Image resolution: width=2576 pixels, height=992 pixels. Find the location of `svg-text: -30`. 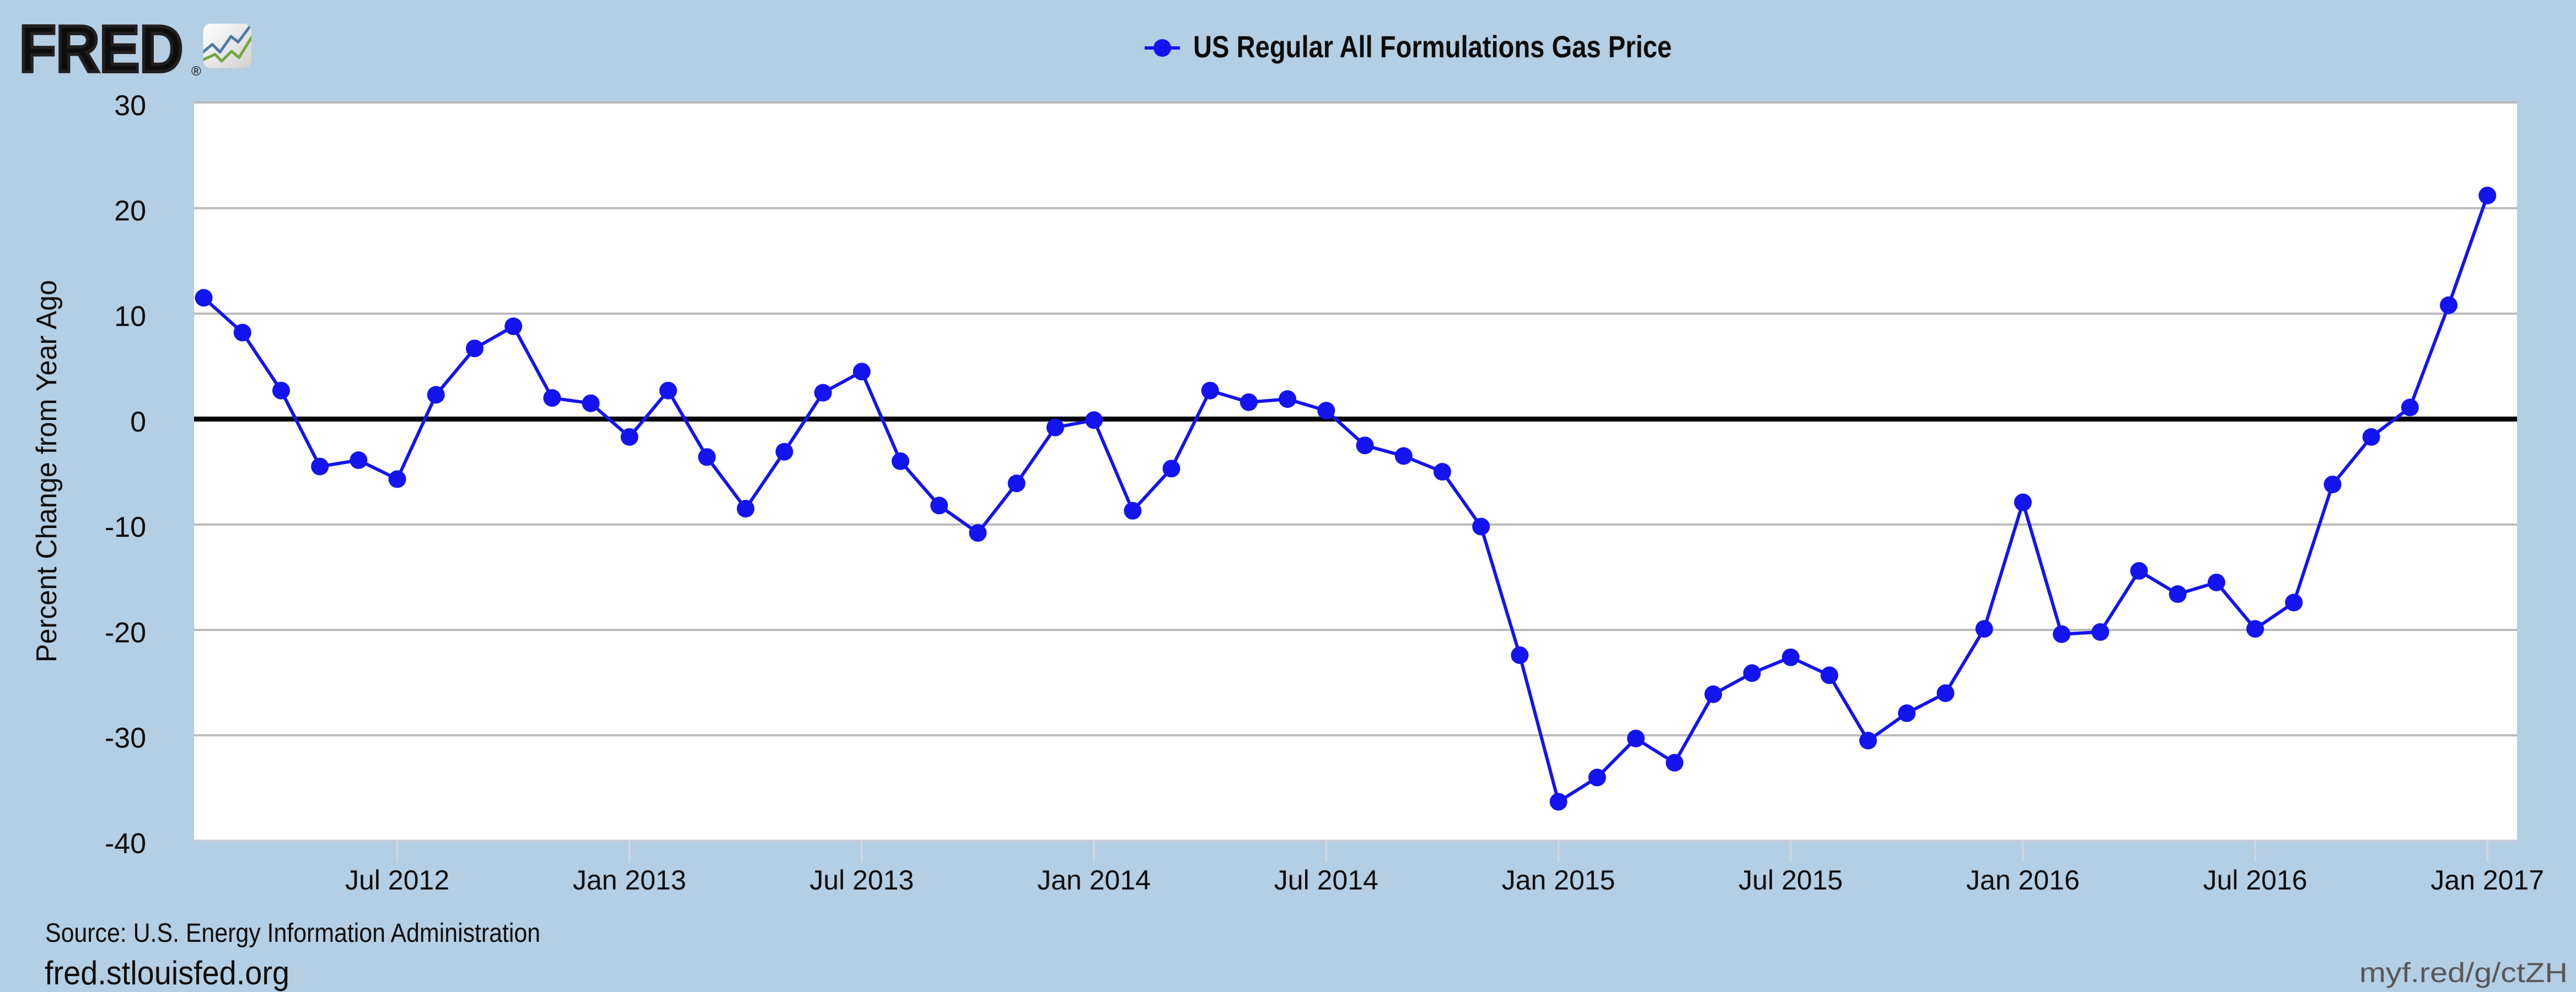

svg-text: -30 is located at coordinates (125, 738).